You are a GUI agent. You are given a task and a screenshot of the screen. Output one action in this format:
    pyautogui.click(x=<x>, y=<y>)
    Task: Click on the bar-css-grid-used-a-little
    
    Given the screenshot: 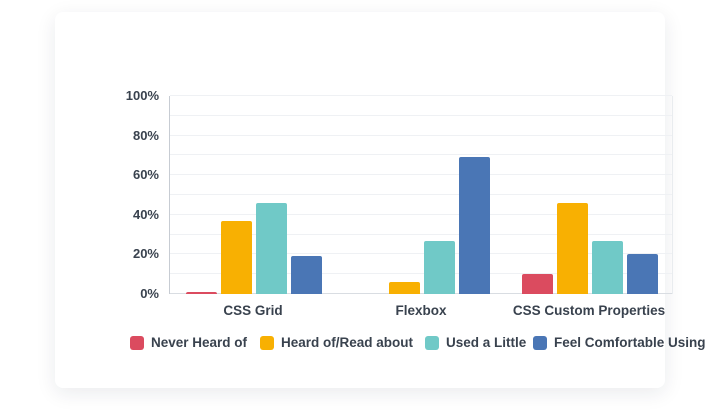 What is the action you would take?
    pyautogui.click(x=271, y=248)
    